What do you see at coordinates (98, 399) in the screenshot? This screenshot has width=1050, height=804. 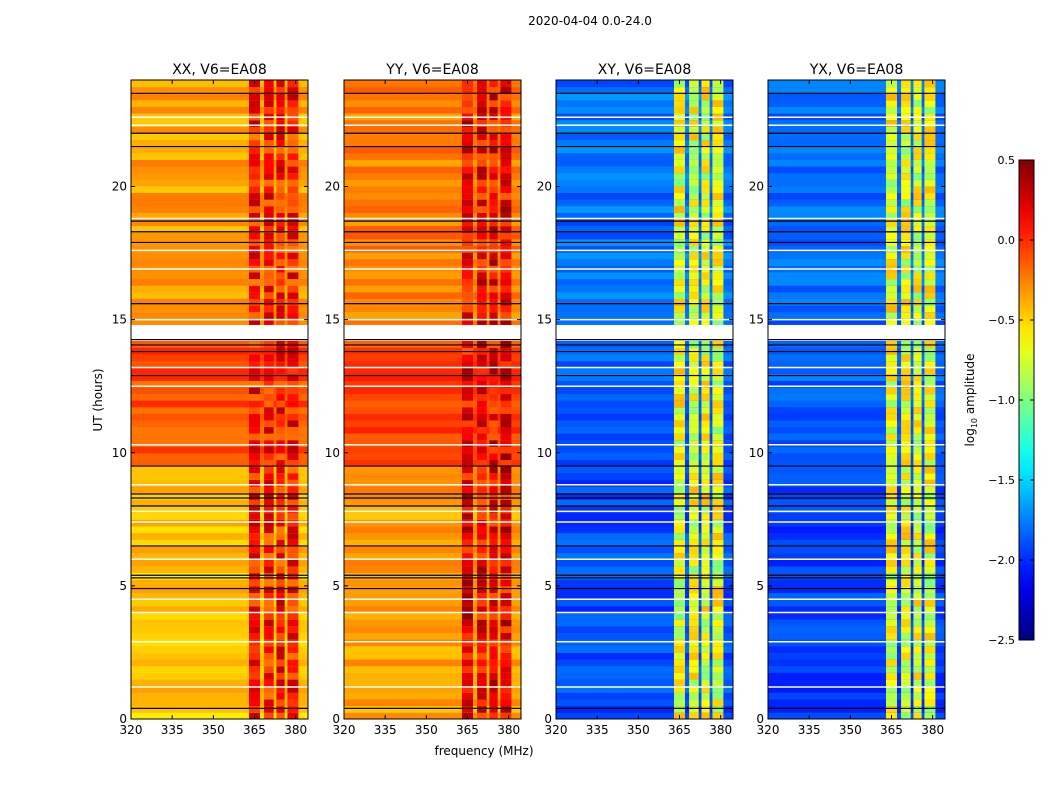 I see `y-axis-label: UT (hours)` at bounding box center [98, 399].